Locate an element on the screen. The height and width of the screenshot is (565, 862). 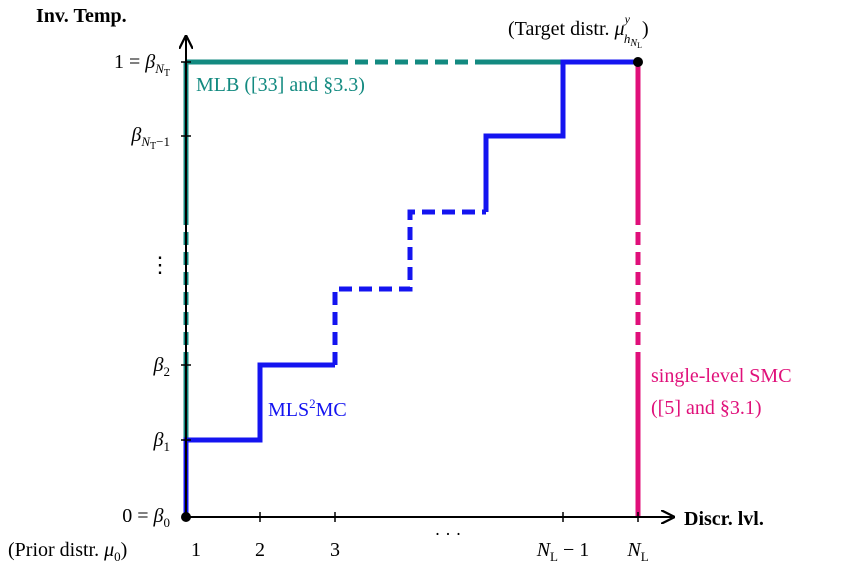
slsmc-label-line2: ([5] and §3.1) is located at coordinates (706, 408).